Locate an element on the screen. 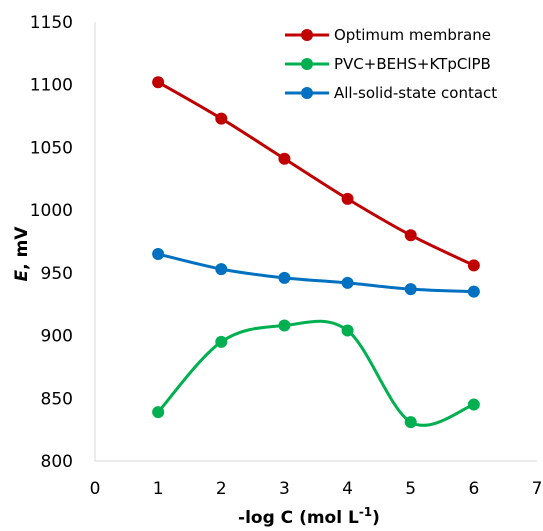 The width and height of the screenshot is (543, 531). x-axis-title: -log C (mol L-1) is located at coordinates (309, 516).